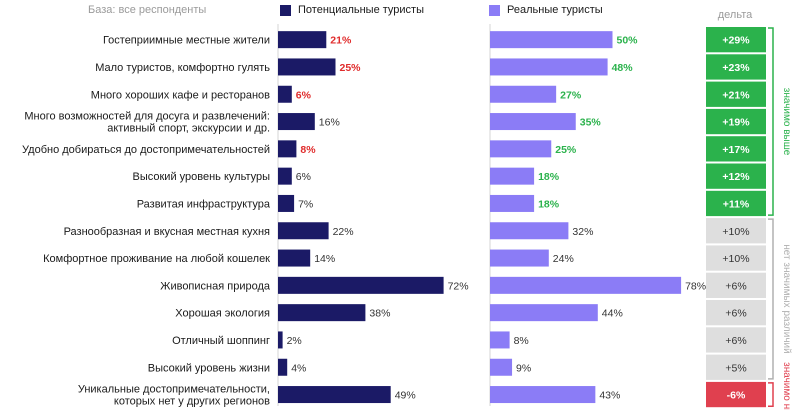 The image size is (798, 410). What do you see at coordinates (571, 95) in the screenshot?
I see `value-label-real: 27%` at bounding box center [571, 95].